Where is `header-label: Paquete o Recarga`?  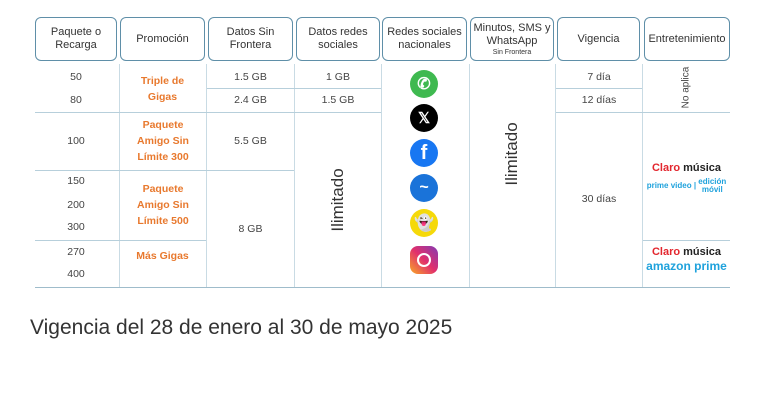 header-label: Paquete o Recarga is located at coordinates (76, 38).